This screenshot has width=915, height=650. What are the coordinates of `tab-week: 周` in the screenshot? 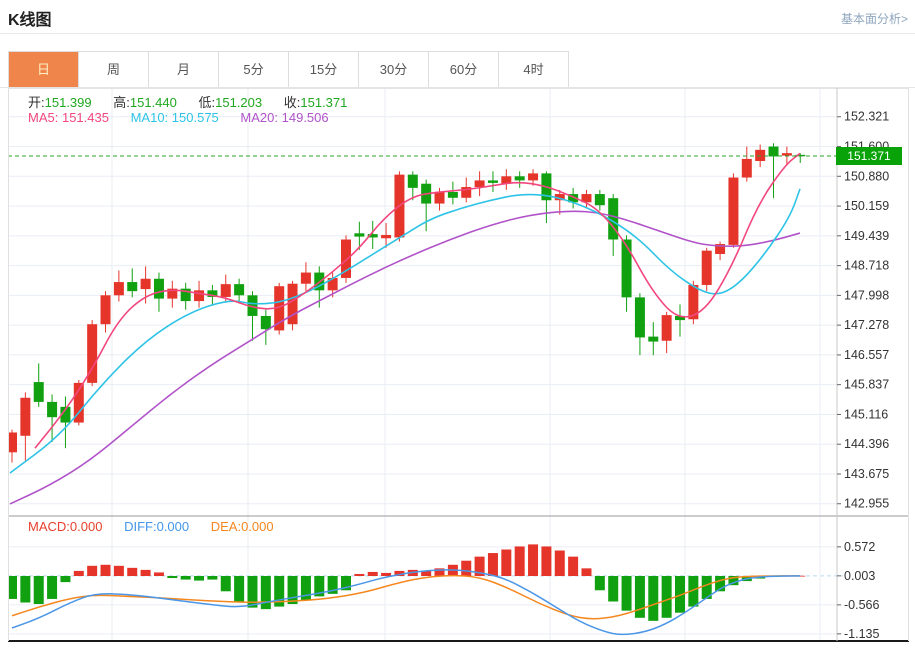 It's located at (114, 69).